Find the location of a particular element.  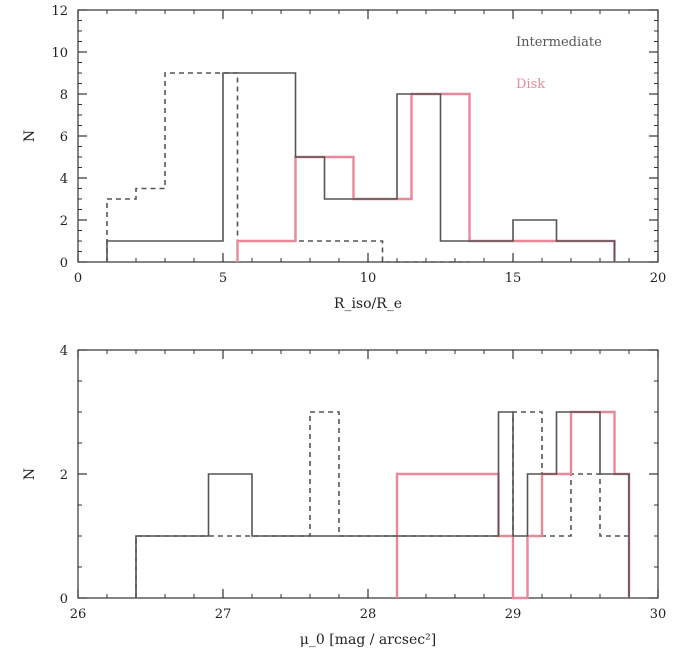

x-tick-label: 28 is located at coordinates (368, 614).